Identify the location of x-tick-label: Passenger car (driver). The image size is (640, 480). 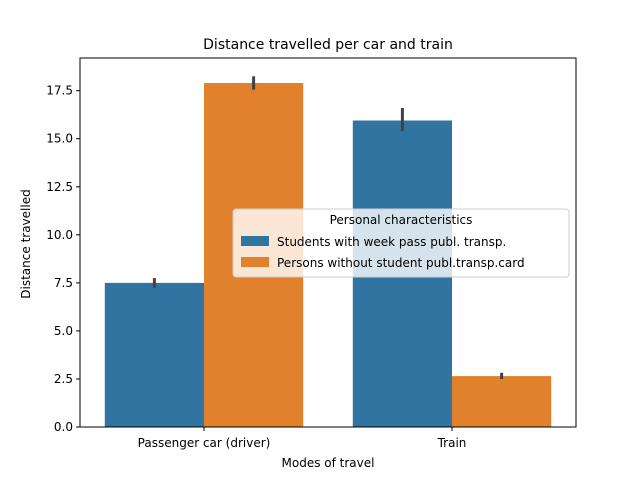
(204, 443).